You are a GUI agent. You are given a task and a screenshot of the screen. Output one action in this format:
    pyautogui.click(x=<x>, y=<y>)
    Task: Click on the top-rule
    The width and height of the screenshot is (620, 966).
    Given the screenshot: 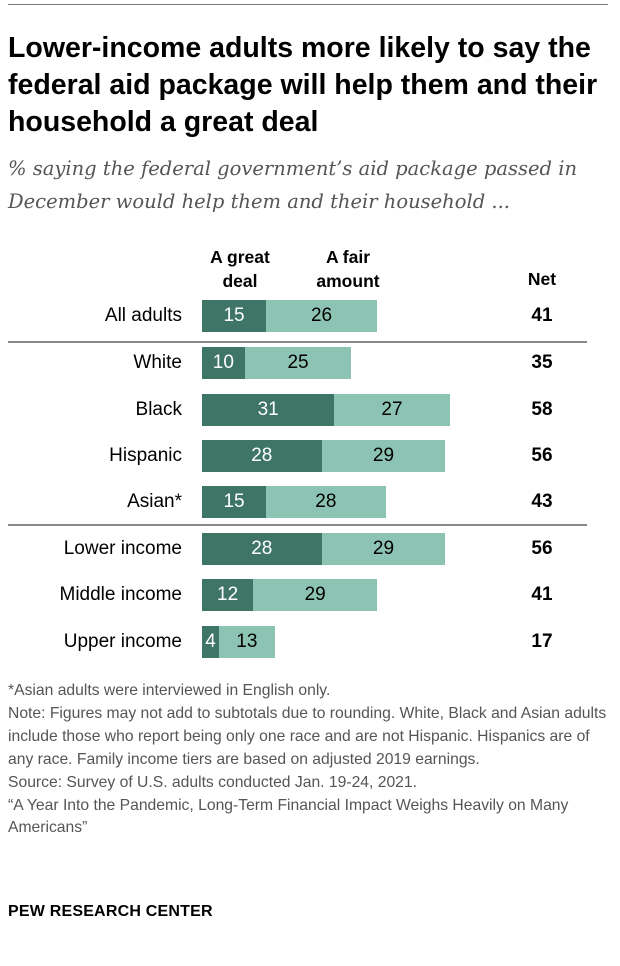 What is the action you would take?
    pyautogui.click(x=308, y=4)
    